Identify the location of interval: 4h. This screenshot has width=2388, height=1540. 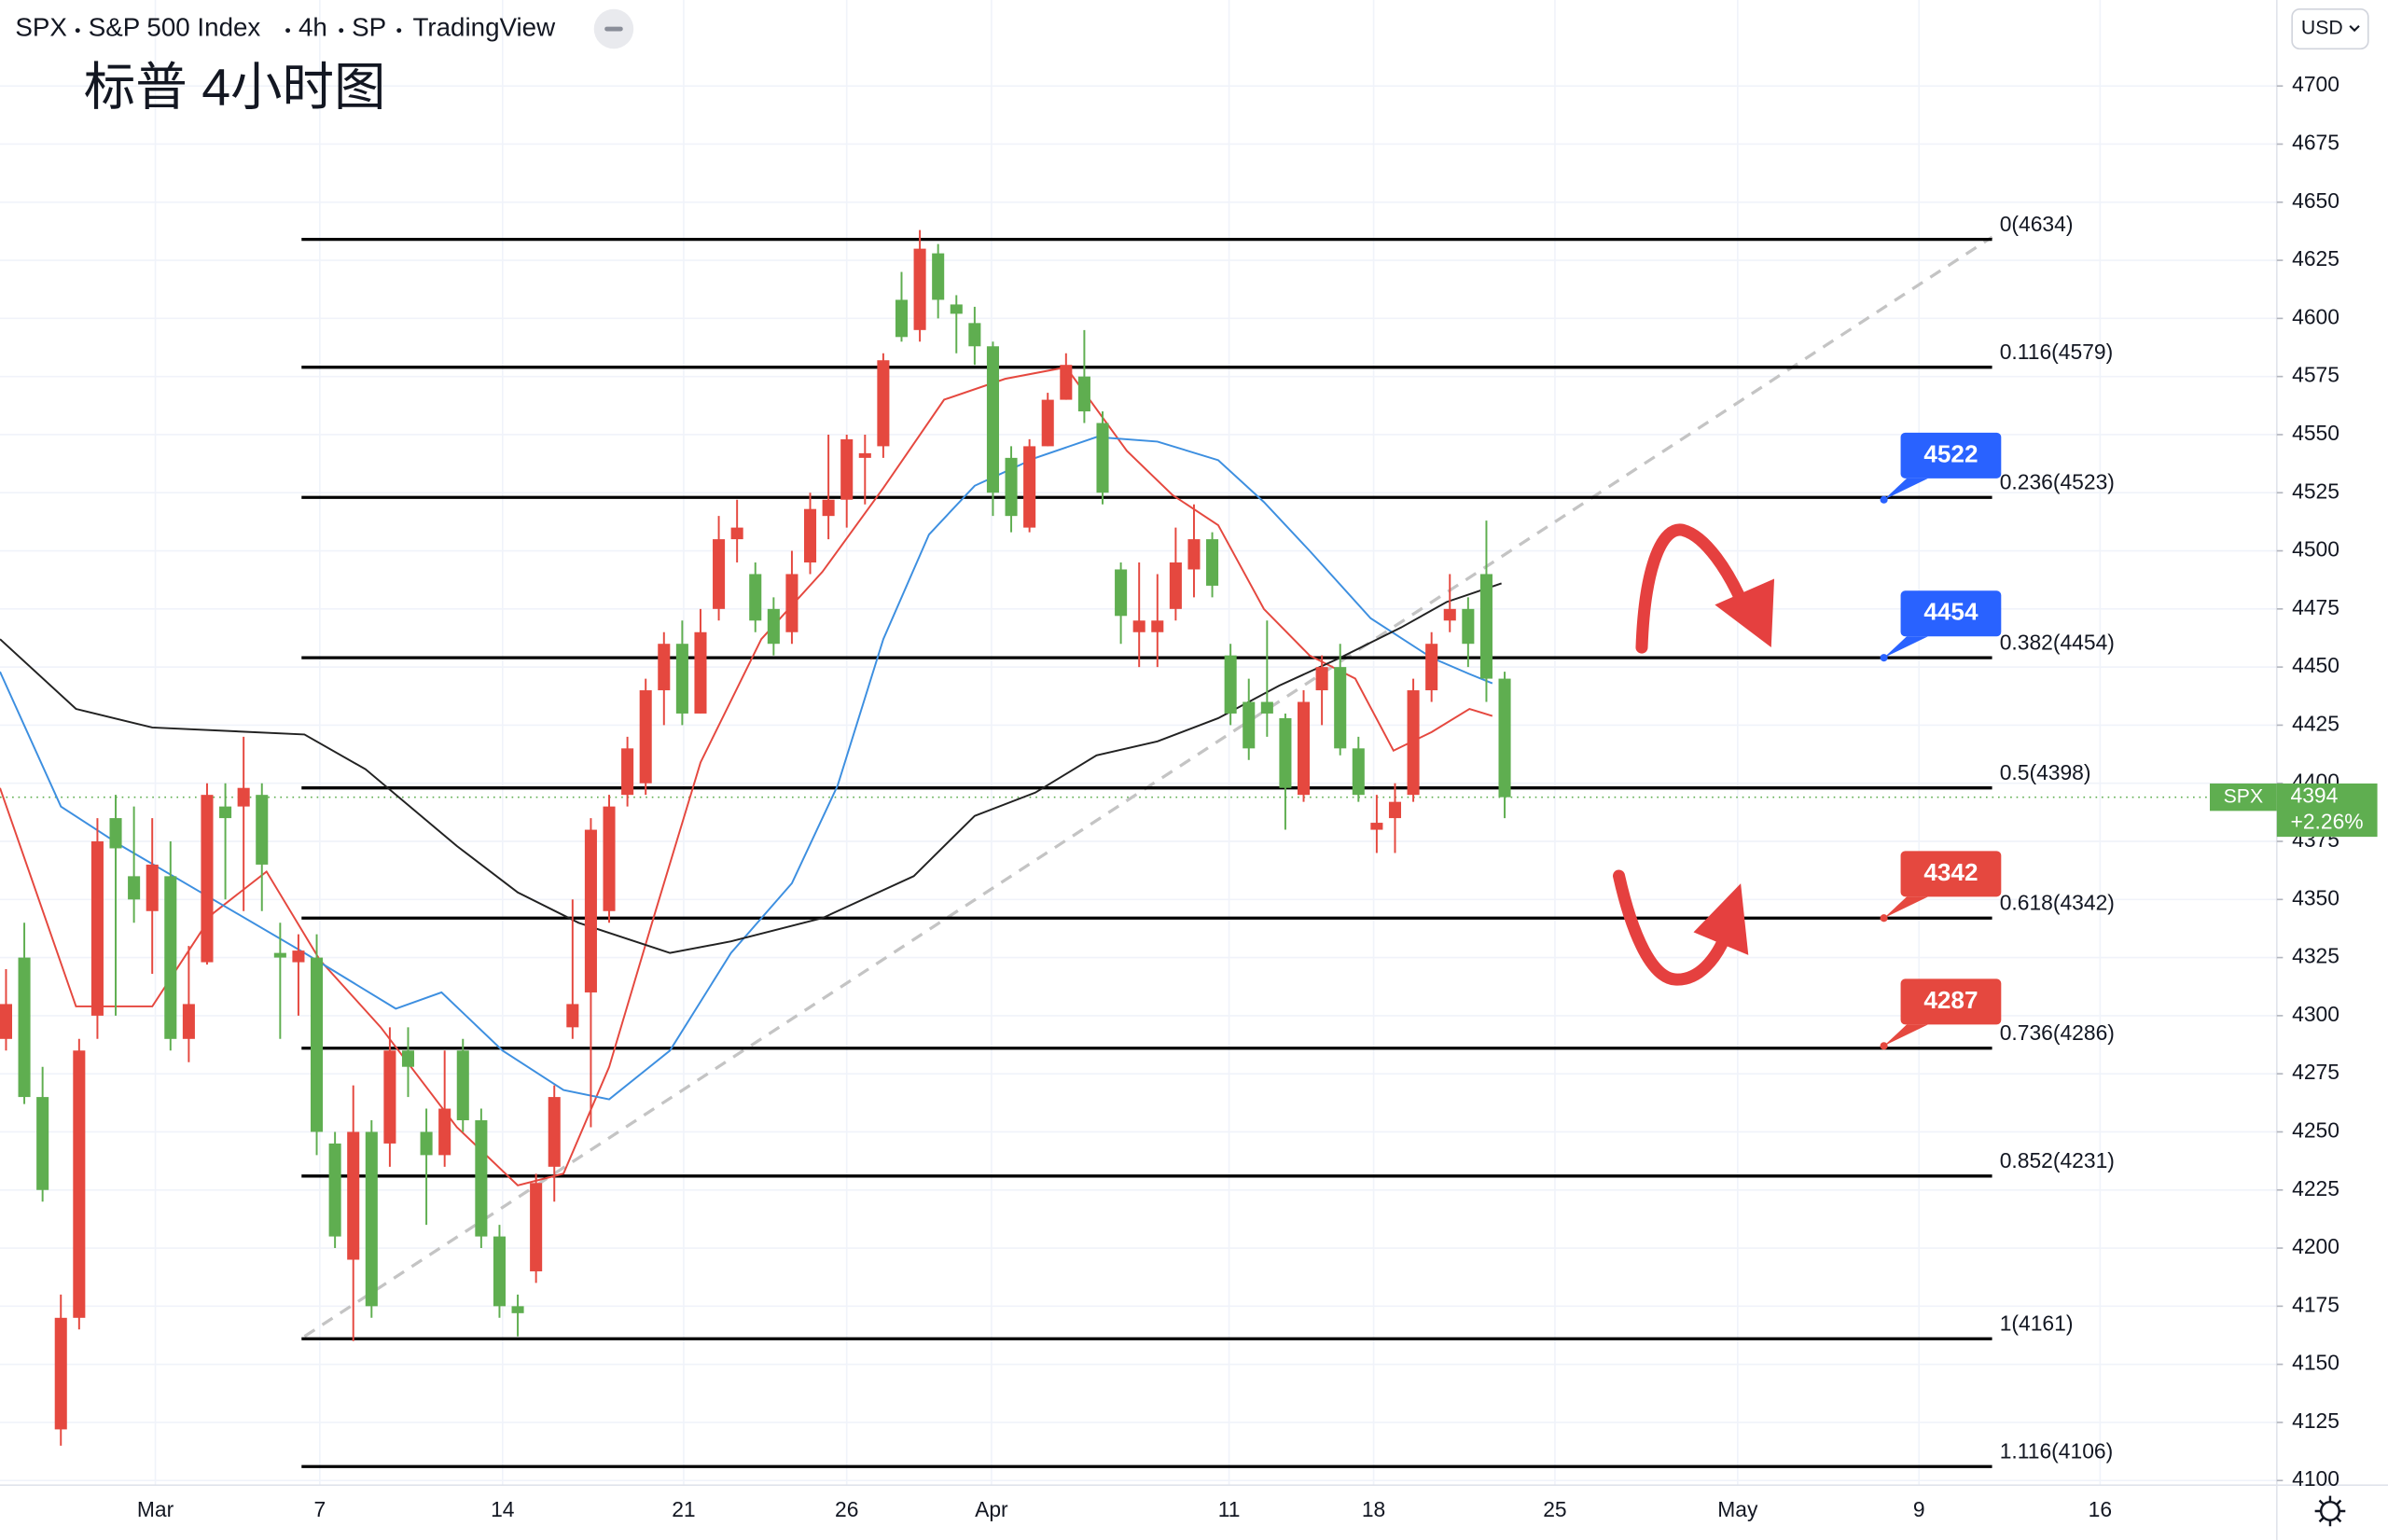
(312, 26).